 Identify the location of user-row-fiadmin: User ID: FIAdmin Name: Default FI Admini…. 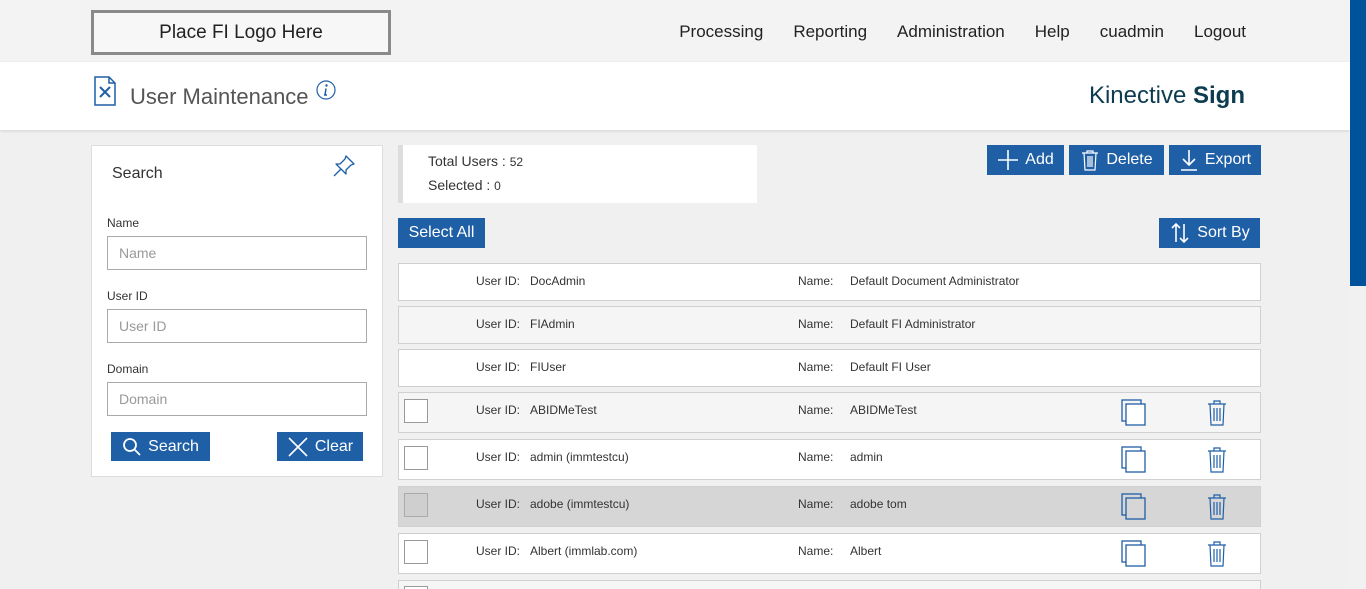
(829, 325).